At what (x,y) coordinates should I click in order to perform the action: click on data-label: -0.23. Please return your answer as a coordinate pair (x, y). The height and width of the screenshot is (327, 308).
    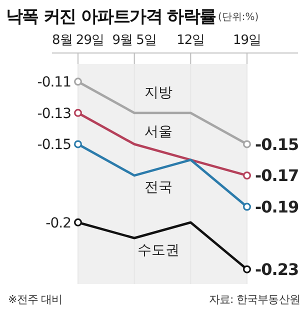
    Looking at the image, I should click on (277, 269).